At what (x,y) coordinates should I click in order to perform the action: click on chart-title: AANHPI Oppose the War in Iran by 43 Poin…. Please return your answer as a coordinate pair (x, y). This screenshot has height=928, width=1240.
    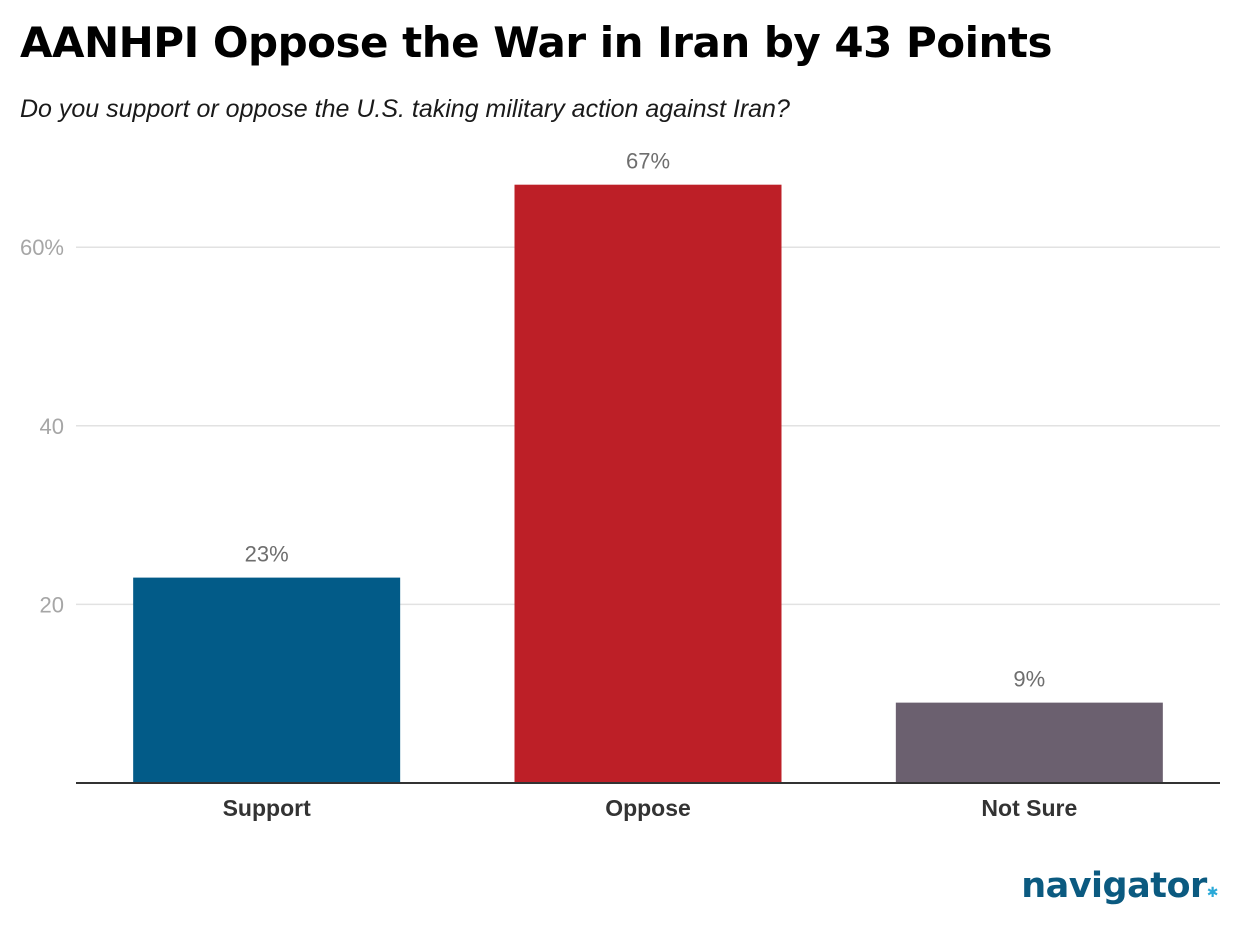
    Looking at the image, I should click on (536, 42).